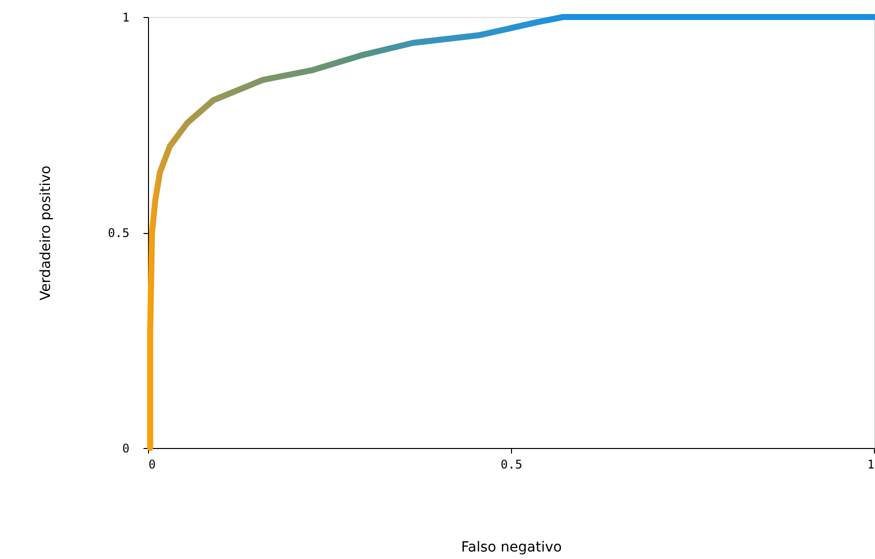  I want to click on y-tick-label: 0, so click(126, 449).